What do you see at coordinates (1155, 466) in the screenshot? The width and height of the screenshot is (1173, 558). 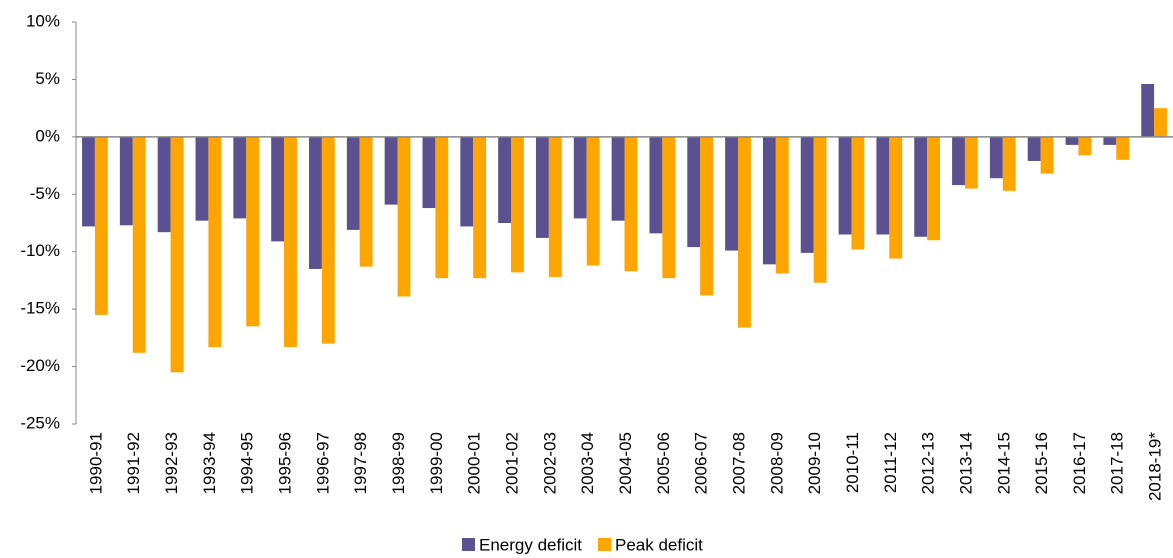 I see `x-tick-label: 2018-19*` at bounding box center [1155, 466].